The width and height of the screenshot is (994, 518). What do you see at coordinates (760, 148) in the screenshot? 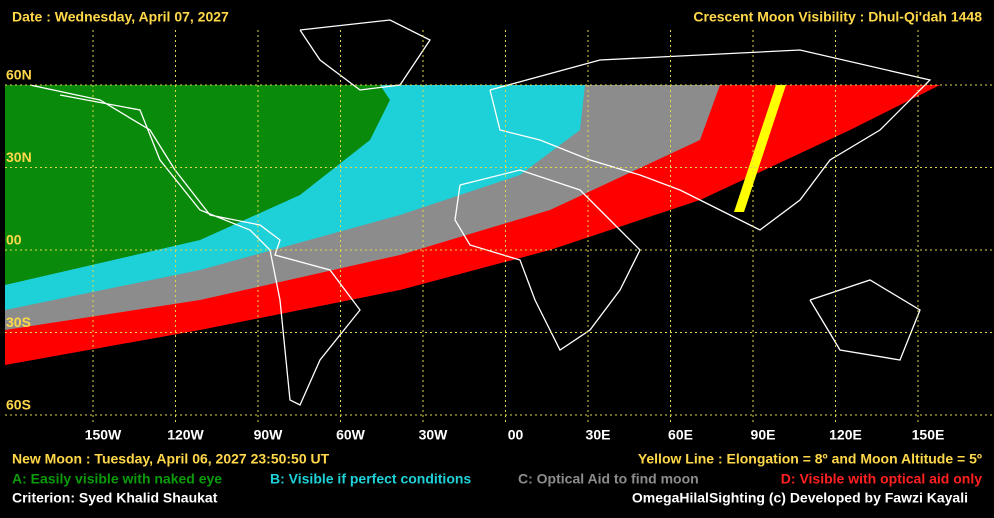
I see `yellow-line` at bounding box center [760, 148].